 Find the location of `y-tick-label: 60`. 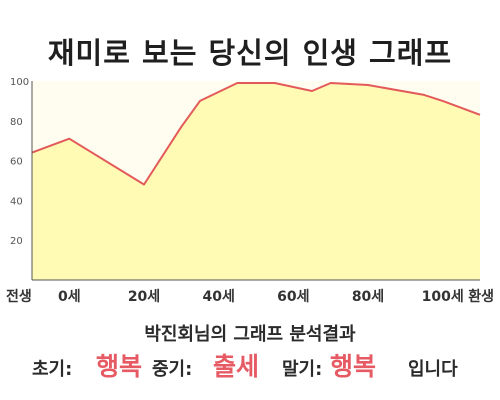

y-tick-label: 60 is located at coordinates (16, 162).